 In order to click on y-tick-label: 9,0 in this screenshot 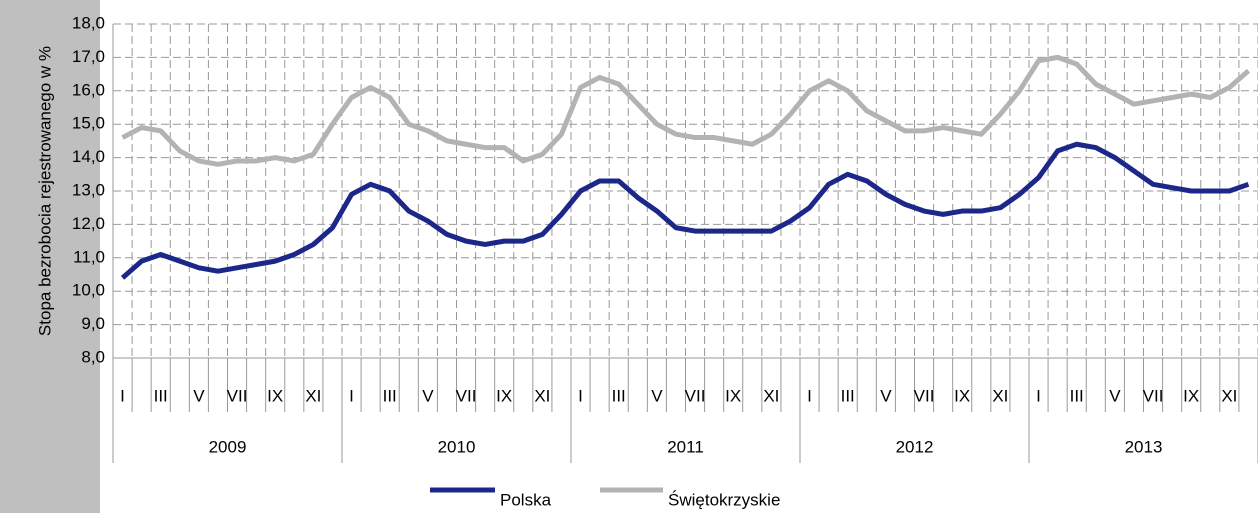, I will do `click(93, 323)`.